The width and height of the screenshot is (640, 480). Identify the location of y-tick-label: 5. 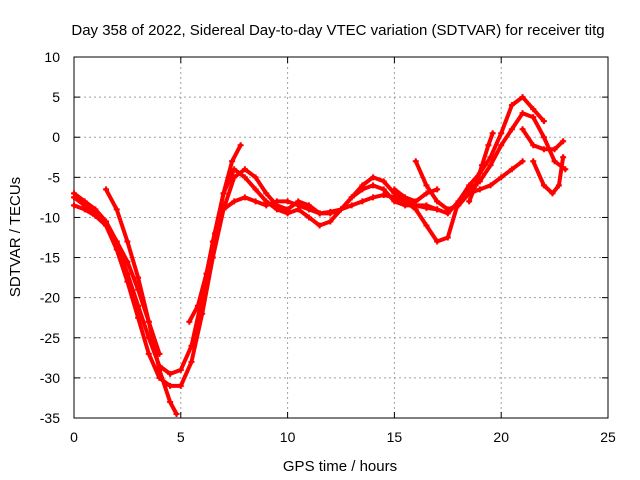
(56, 97).